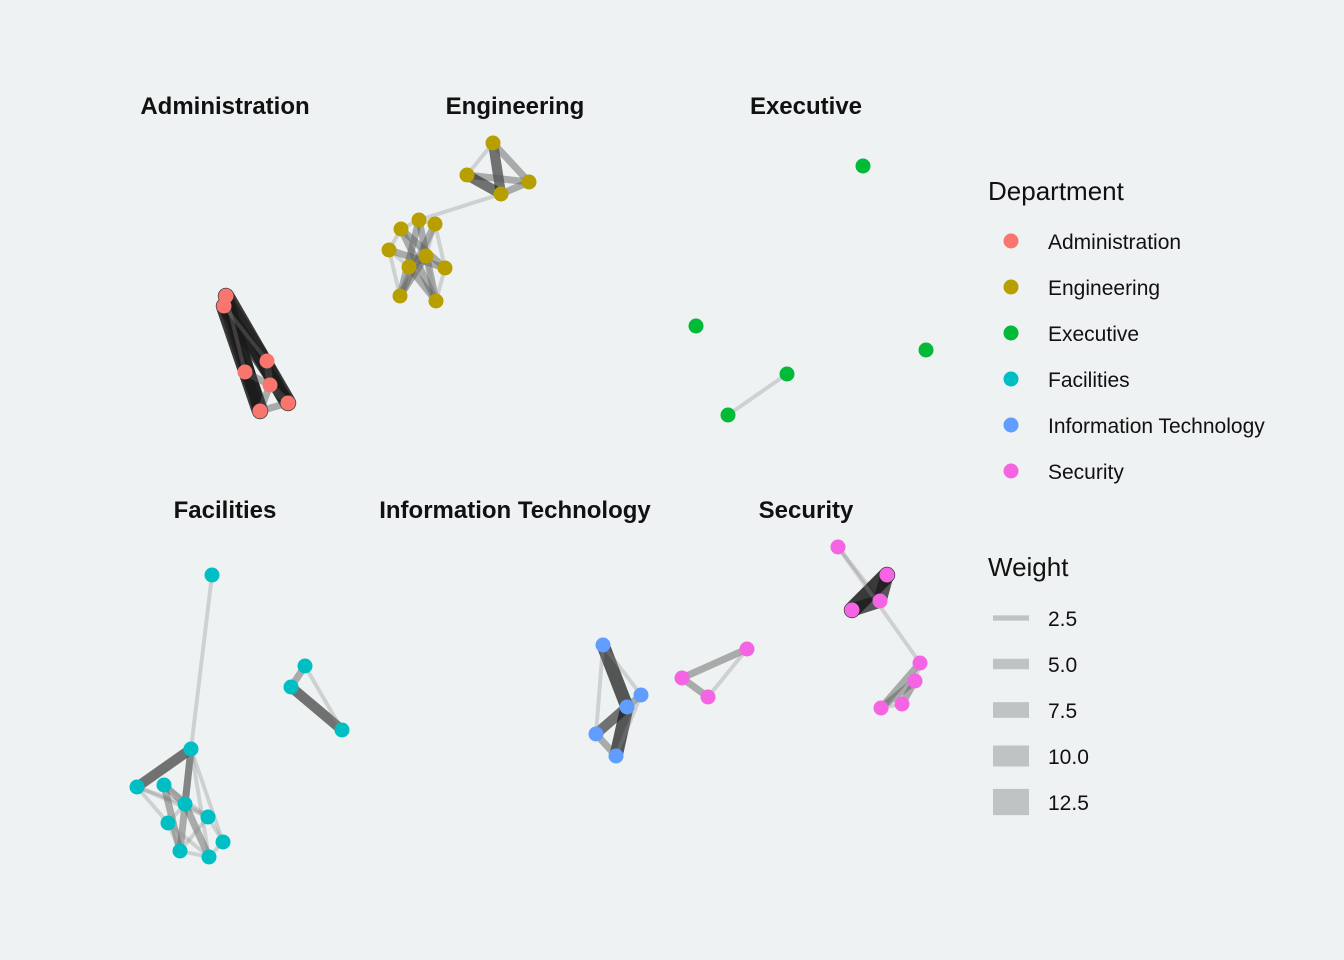 The image size is (1344, 960). What do you see at coordinates (270, 385) in the screenshot?
I see `node-a5` at bounding box center [270, 385].